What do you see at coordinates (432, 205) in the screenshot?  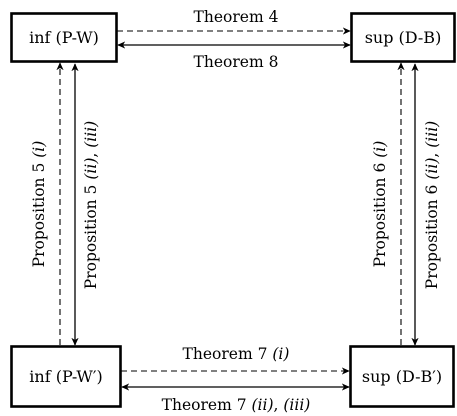 I see `edge-right-solid-label: Proposition 6 (ii), (iii)` at bounding box center [432, 205].